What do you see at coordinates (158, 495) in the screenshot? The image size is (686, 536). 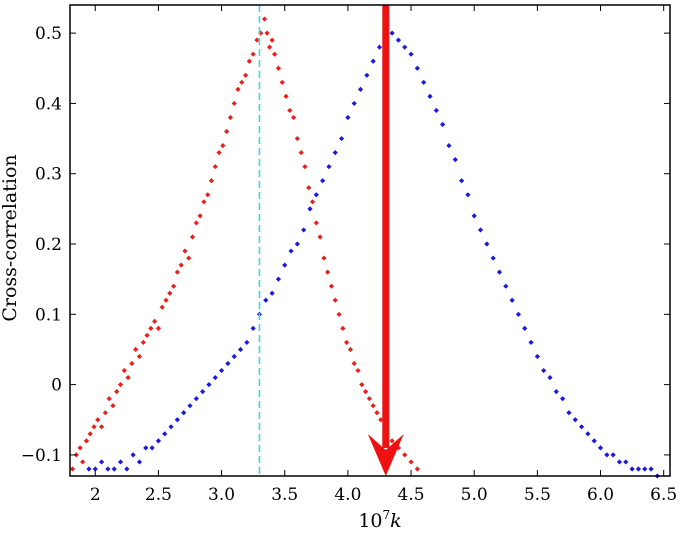 I see `x-tick-label: 2.5` at bounding box center [158, 495].